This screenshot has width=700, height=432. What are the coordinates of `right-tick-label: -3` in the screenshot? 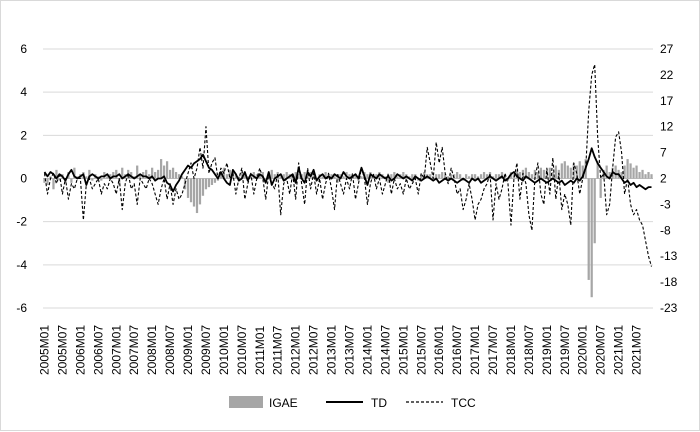 It's located at (665, 204).